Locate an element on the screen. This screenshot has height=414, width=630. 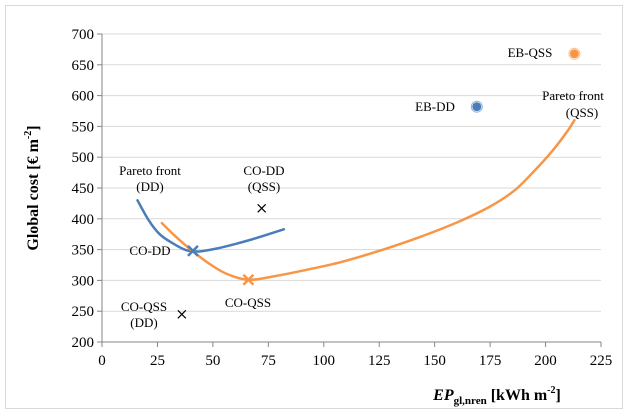
y-tick-label-600: 600 is located at coordinates (83, 97).